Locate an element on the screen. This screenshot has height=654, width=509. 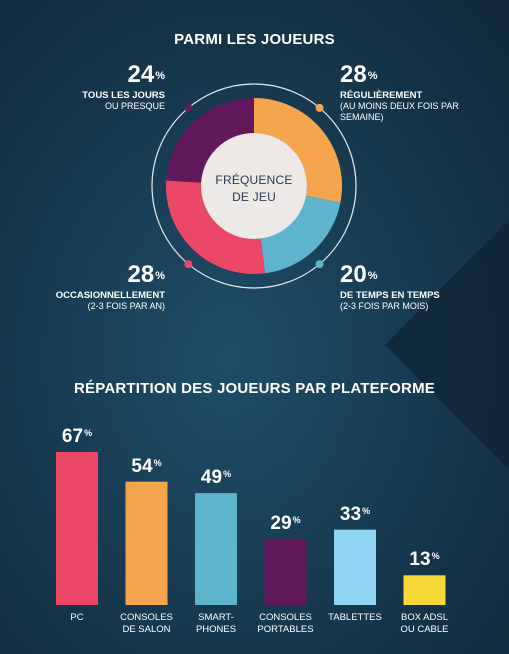
donut-center-label: FRÉQUENCE DE JEU is located at coordinates (254, 189).